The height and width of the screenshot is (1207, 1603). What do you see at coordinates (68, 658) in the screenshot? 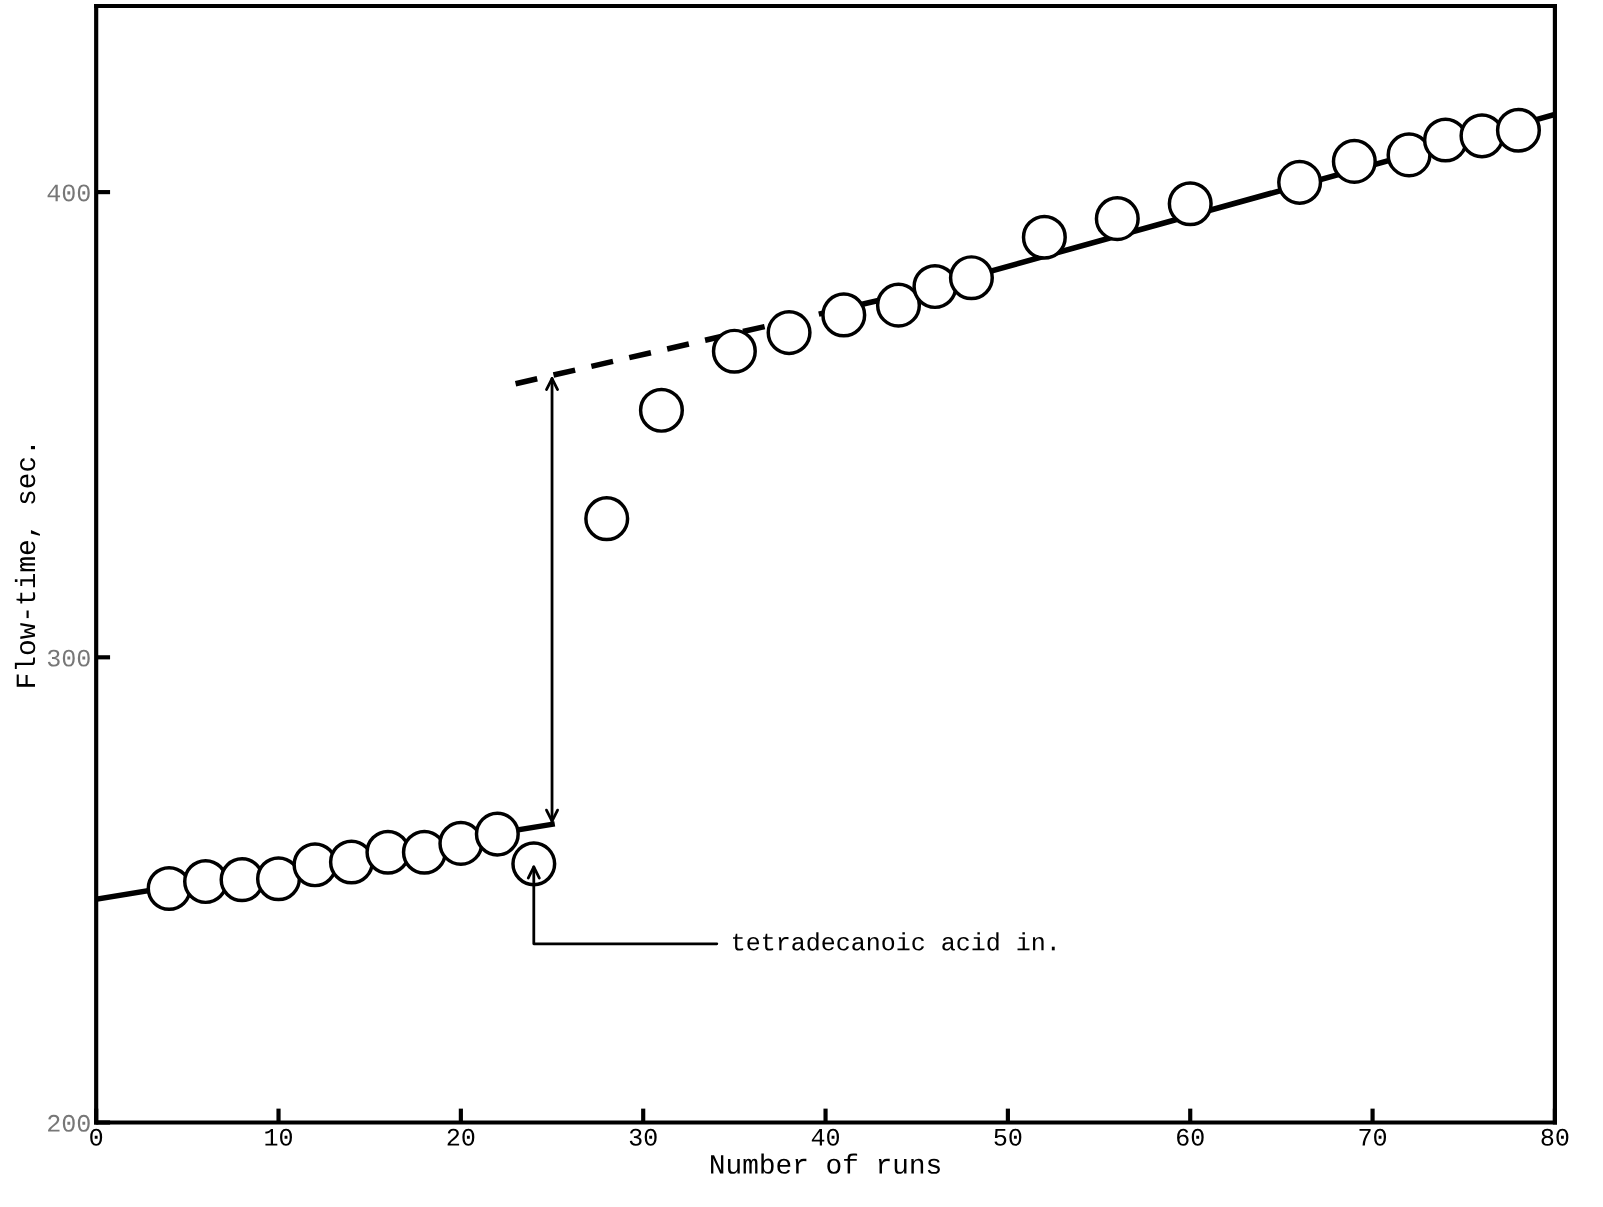
I see `y-tick-label: 300` at bounding box center [68, 658].